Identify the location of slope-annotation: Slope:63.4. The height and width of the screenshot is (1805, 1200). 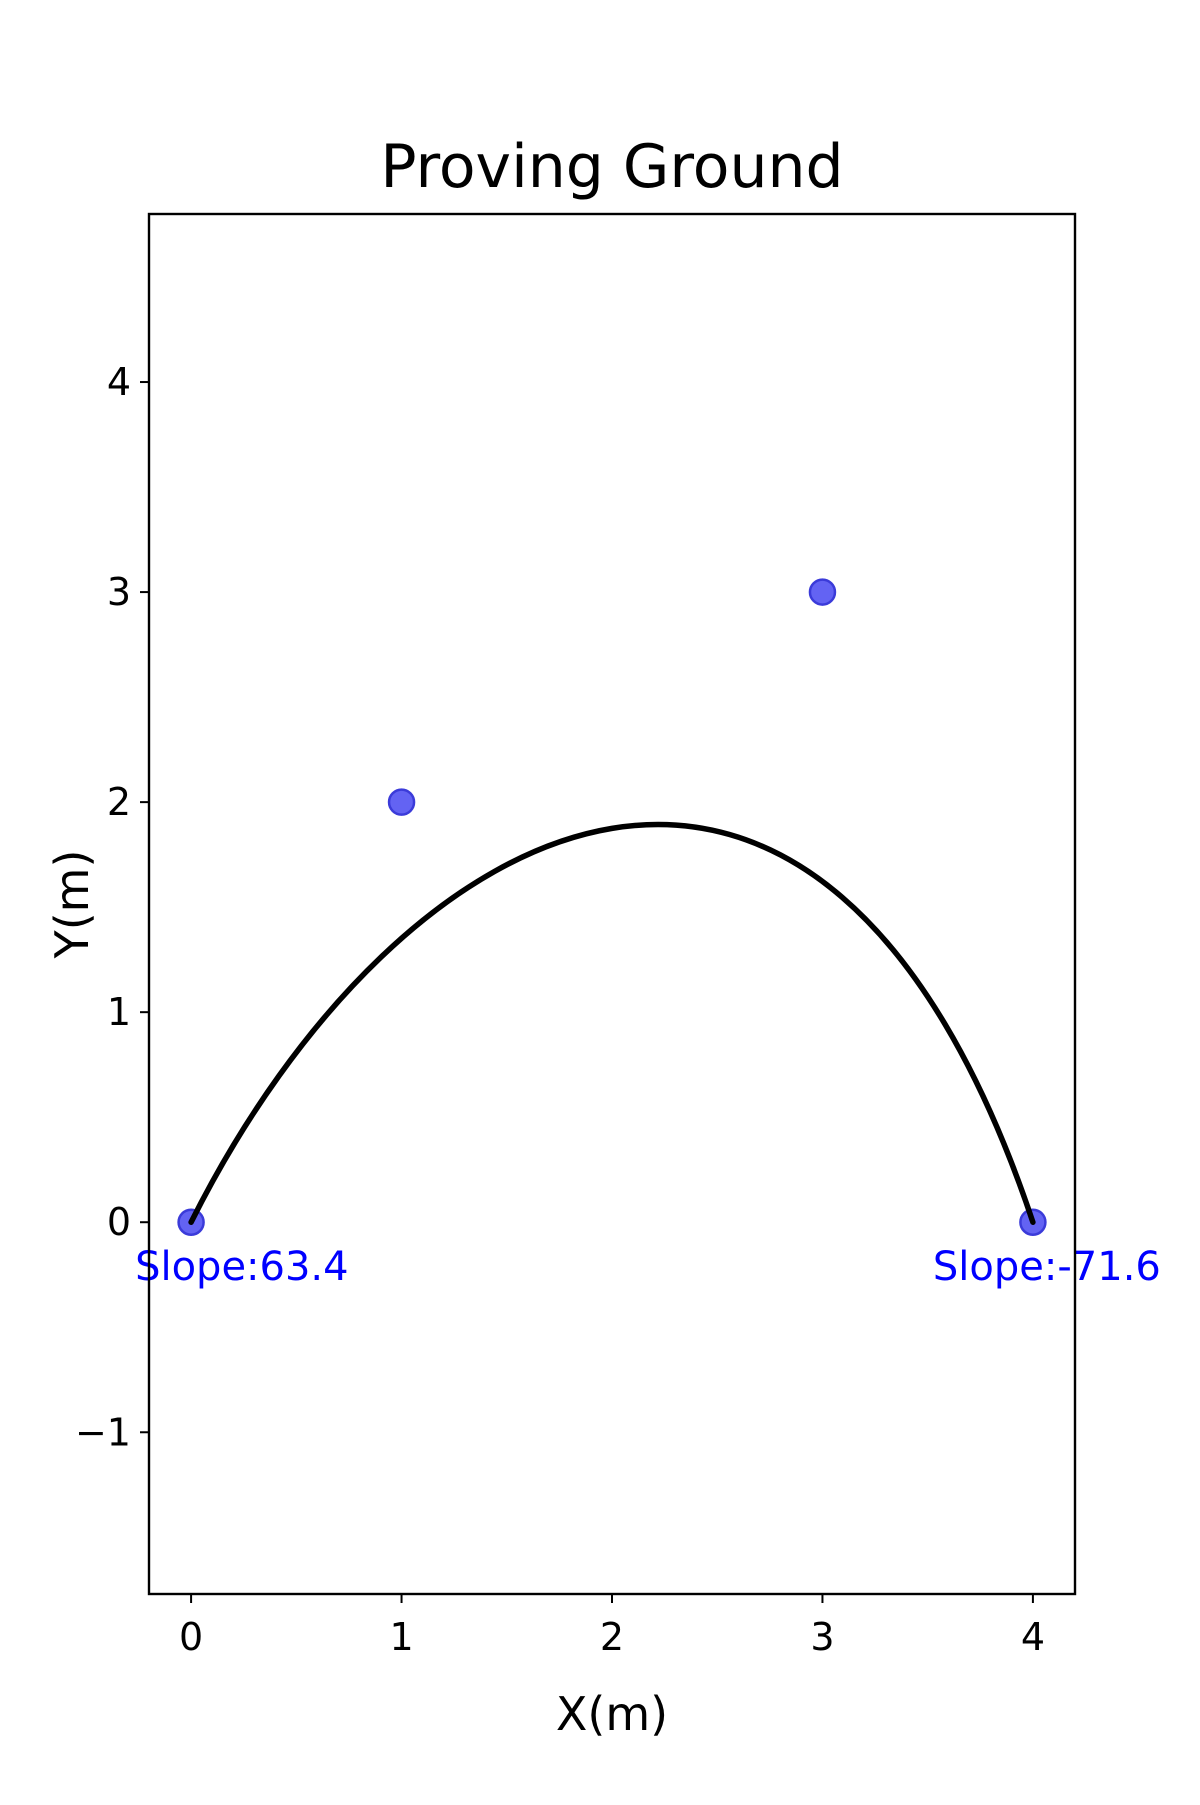
(242, 1267).